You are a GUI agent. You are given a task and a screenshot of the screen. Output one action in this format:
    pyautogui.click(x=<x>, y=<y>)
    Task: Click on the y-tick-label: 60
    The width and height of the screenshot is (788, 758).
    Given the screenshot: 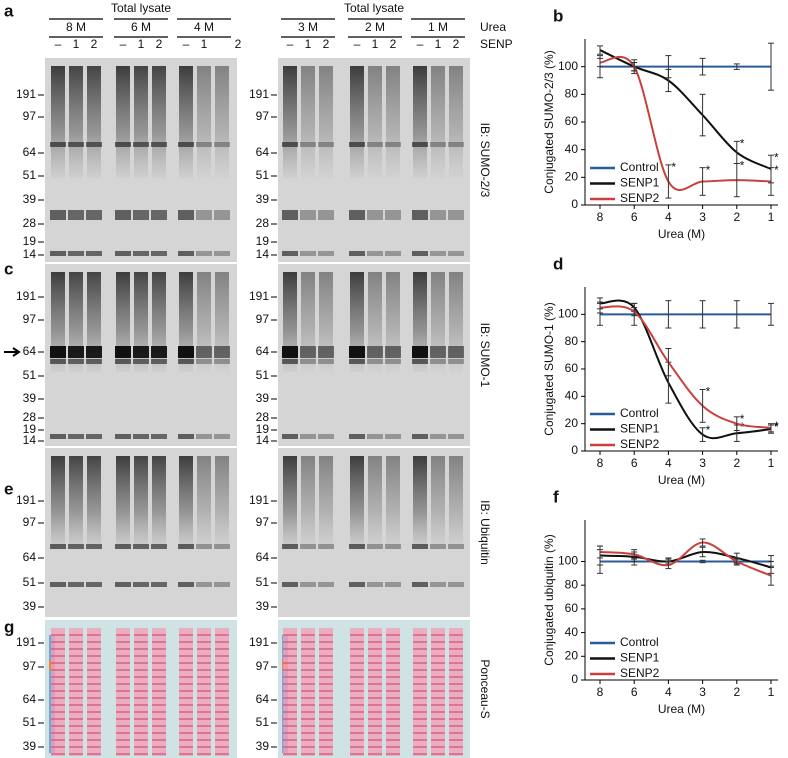 What is the action you would take?
    pyautogui.click(x=572, y=368)
    